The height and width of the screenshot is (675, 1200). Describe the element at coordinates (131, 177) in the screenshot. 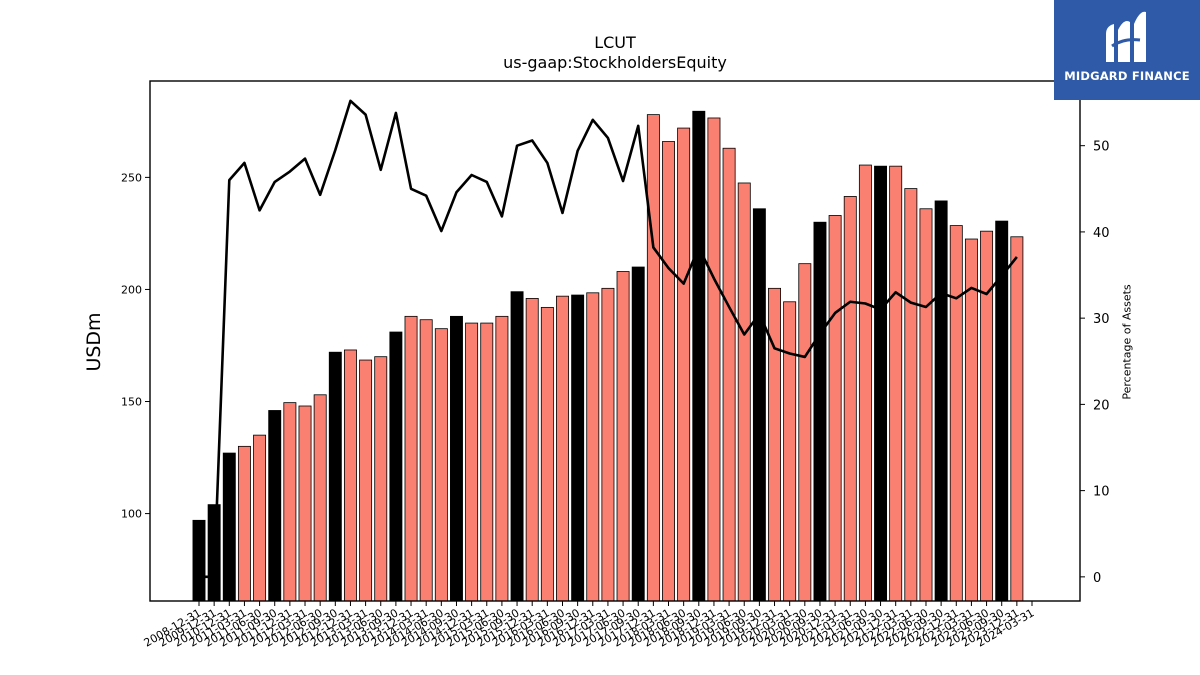

I see `y-tick-label: 250` at that location.